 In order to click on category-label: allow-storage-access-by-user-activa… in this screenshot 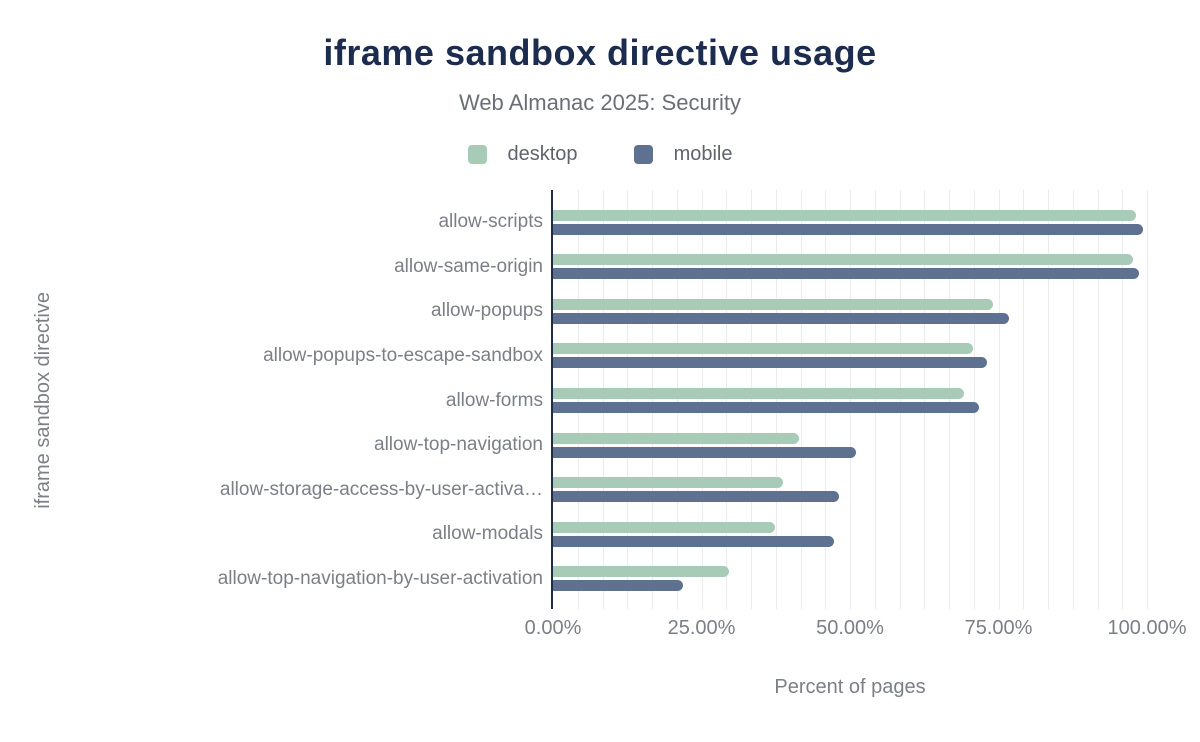, I will do `click(381, 489)`.